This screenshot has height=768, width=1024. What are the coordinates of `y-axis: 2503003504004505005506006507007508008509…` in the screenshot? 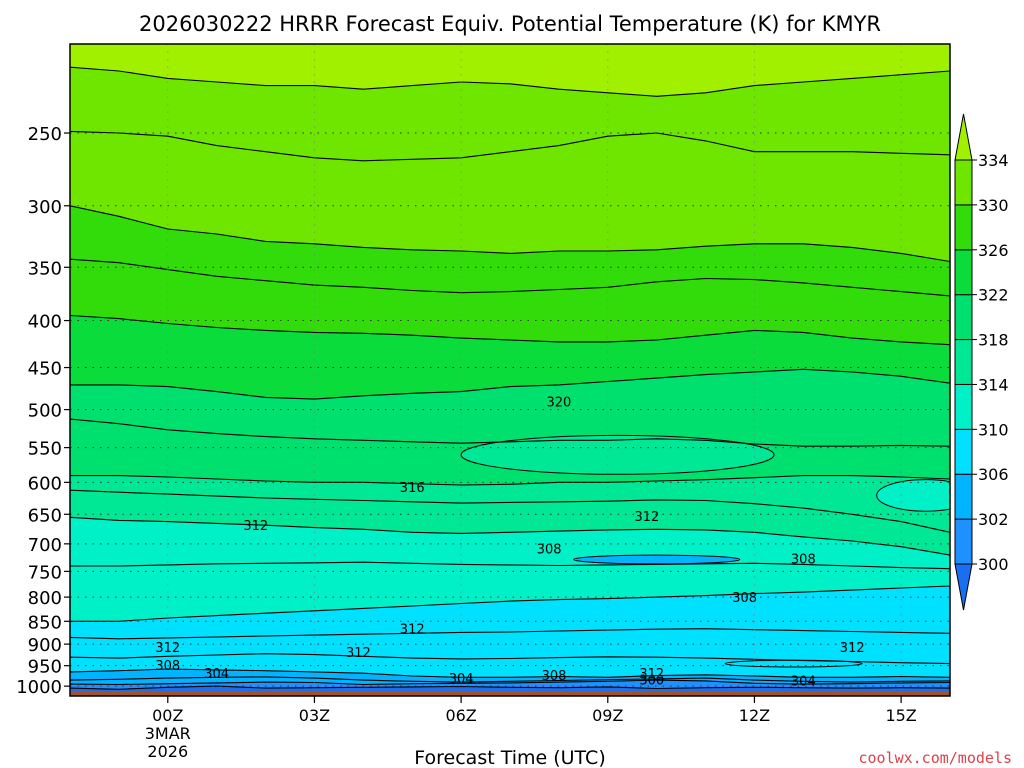 It's located at (43, 411).